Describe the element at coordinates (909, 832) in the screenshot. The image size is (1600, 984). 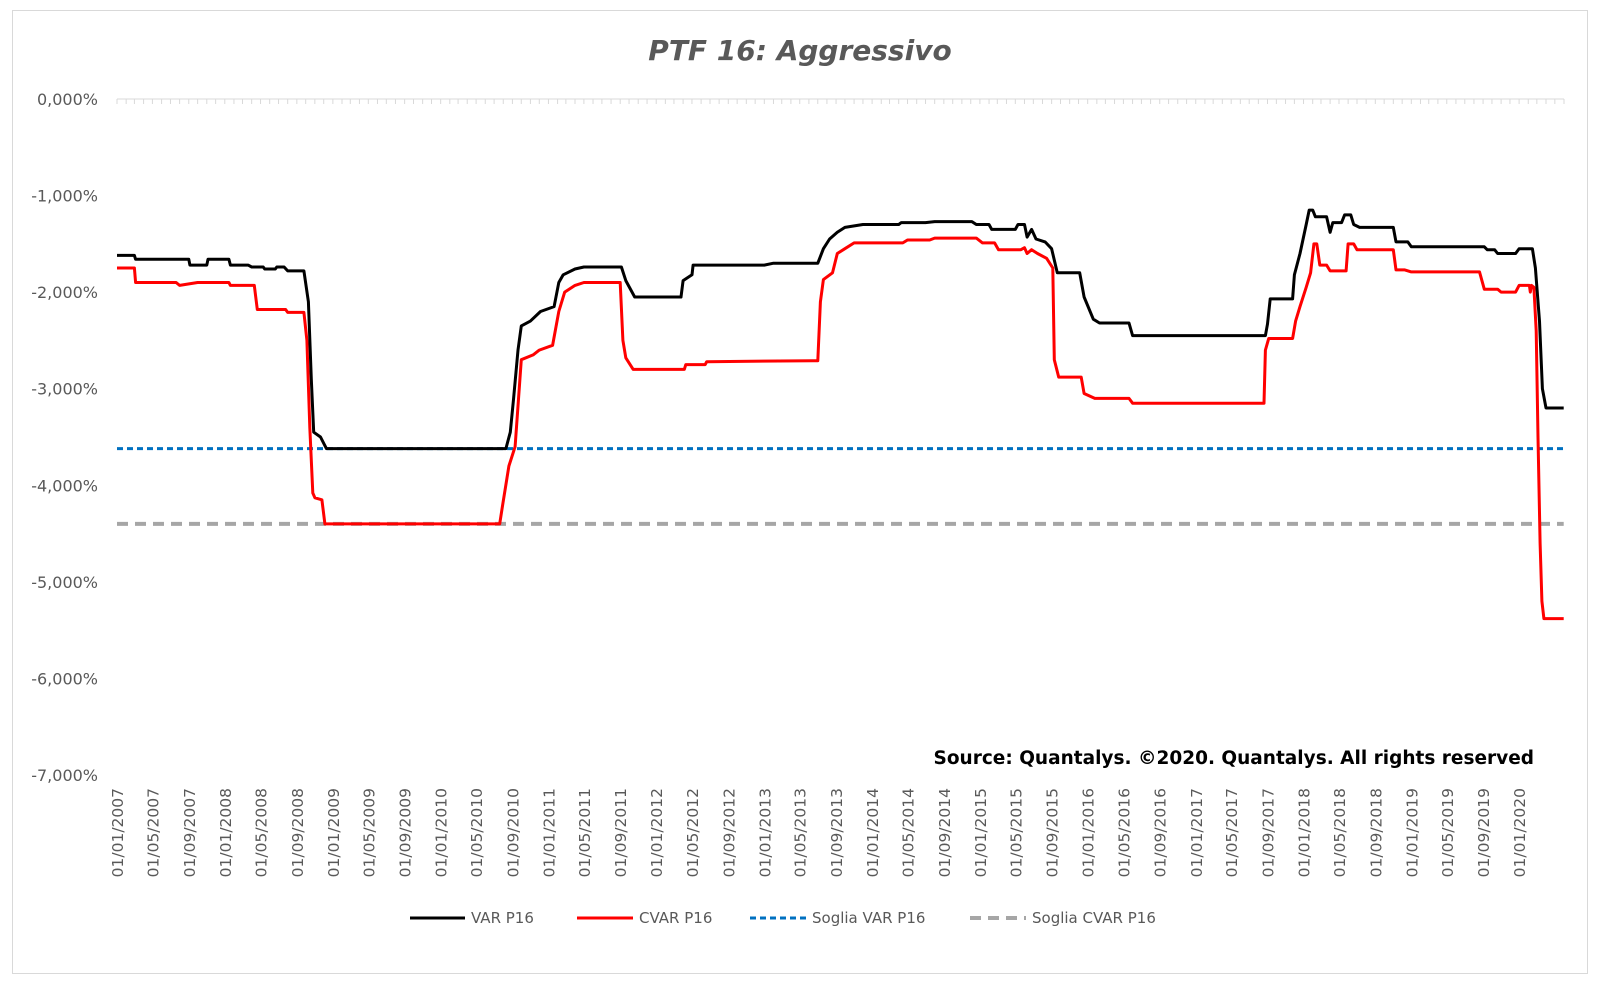
I see `x-tick-label: 01/05/2014` at that location.